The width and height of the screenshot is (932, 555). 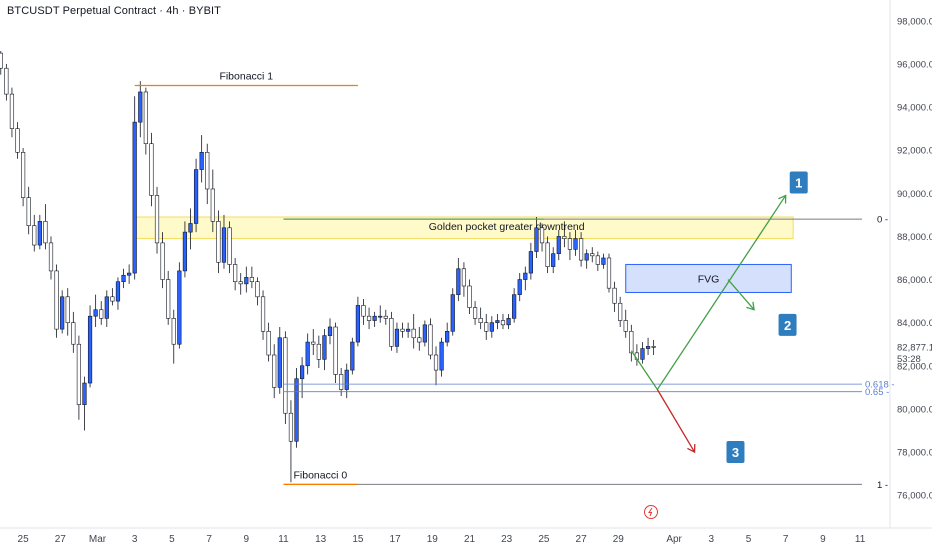 I want to click on x-tick-label: Apr, so click(x=674, y=539).